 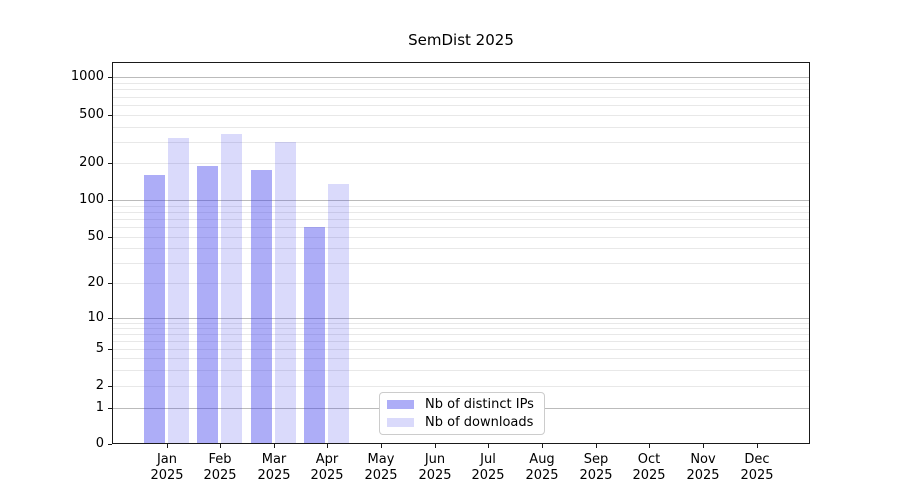 What do you see at coordinates (400, 404) in the screenshot?
I see `legend-swatch-distinct-ips` at bounding box center [400, 404].